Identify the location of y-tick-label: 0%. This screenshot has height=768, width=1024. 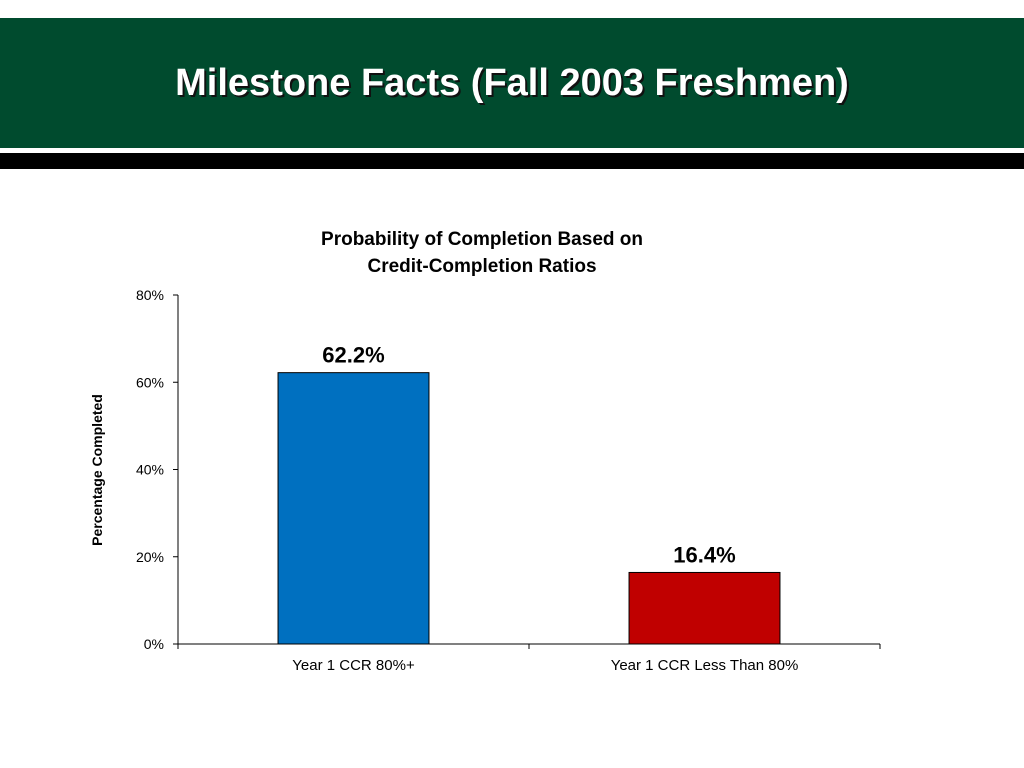
(154, 644).